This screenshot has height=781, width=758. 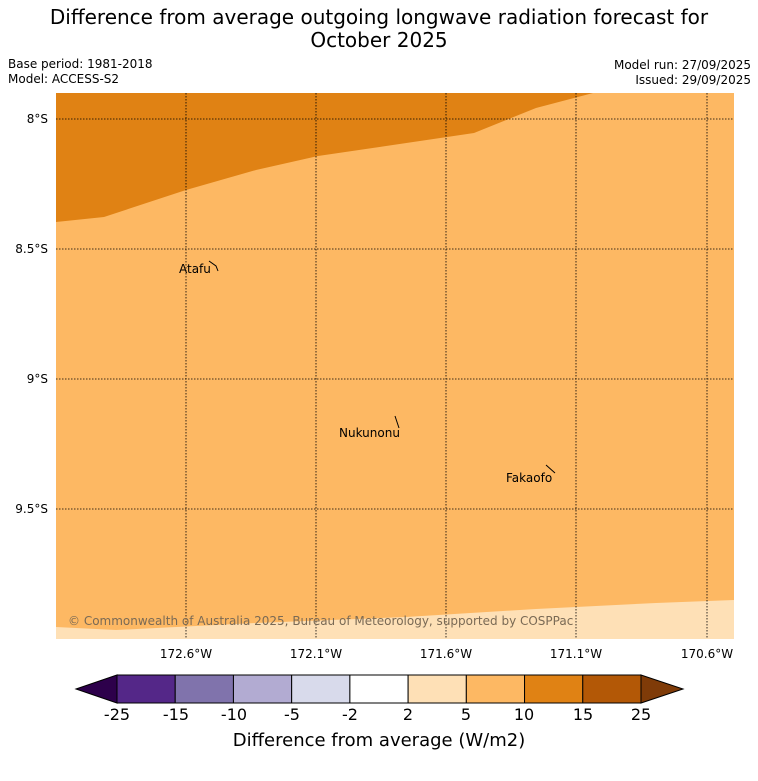 What do you see at coordinates (350, 714) in the screenshot?
I see `colorbar-tick: -2` at bounding box center [350, 714].